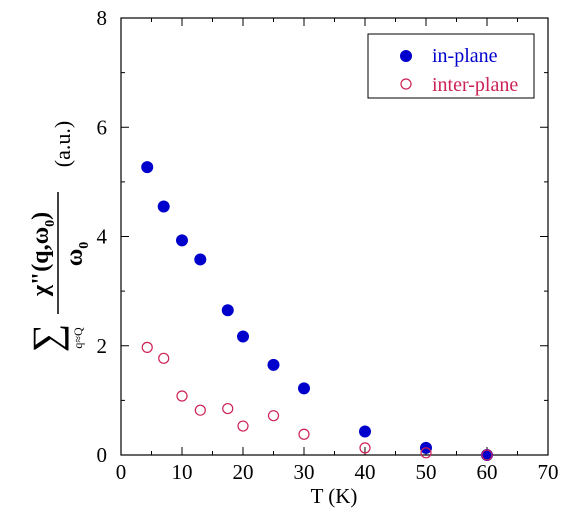 The width and height of the screenshot is (563, 512). I want to click on x-tick-label: 20, so click(243, 472).